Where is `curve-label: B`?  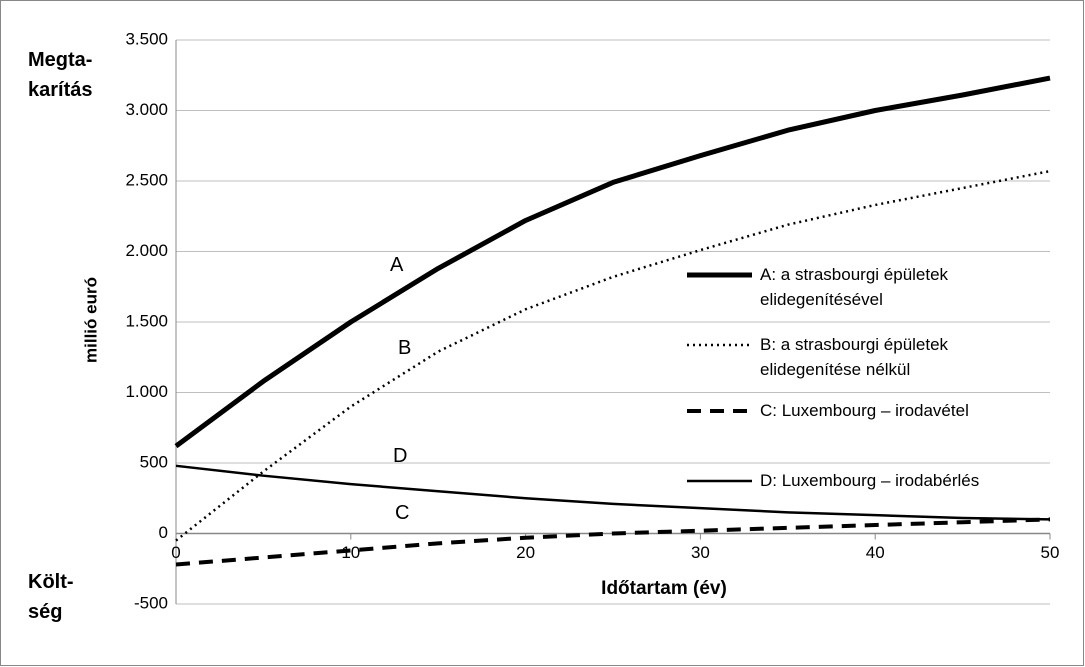
curve-label: B is located at coordinates (405, 348).